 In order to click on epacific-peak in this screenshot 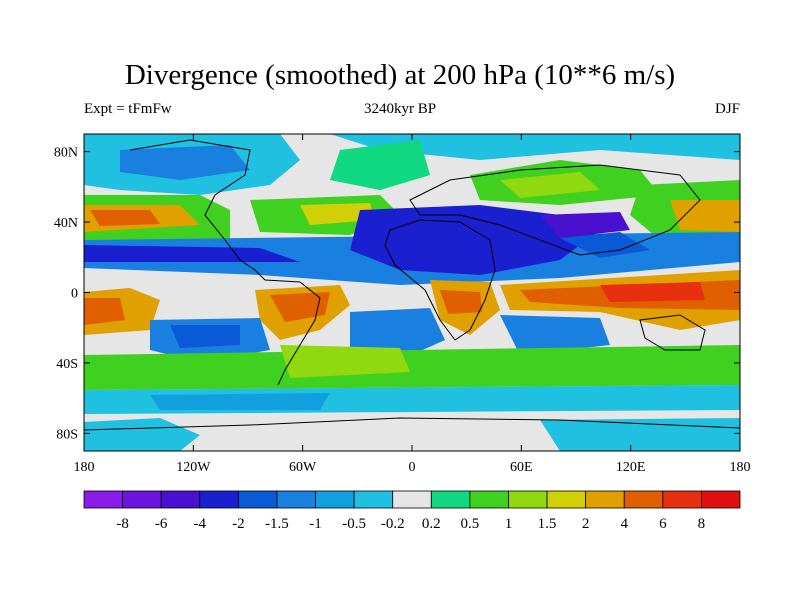, I will do `click(104, 311)`.